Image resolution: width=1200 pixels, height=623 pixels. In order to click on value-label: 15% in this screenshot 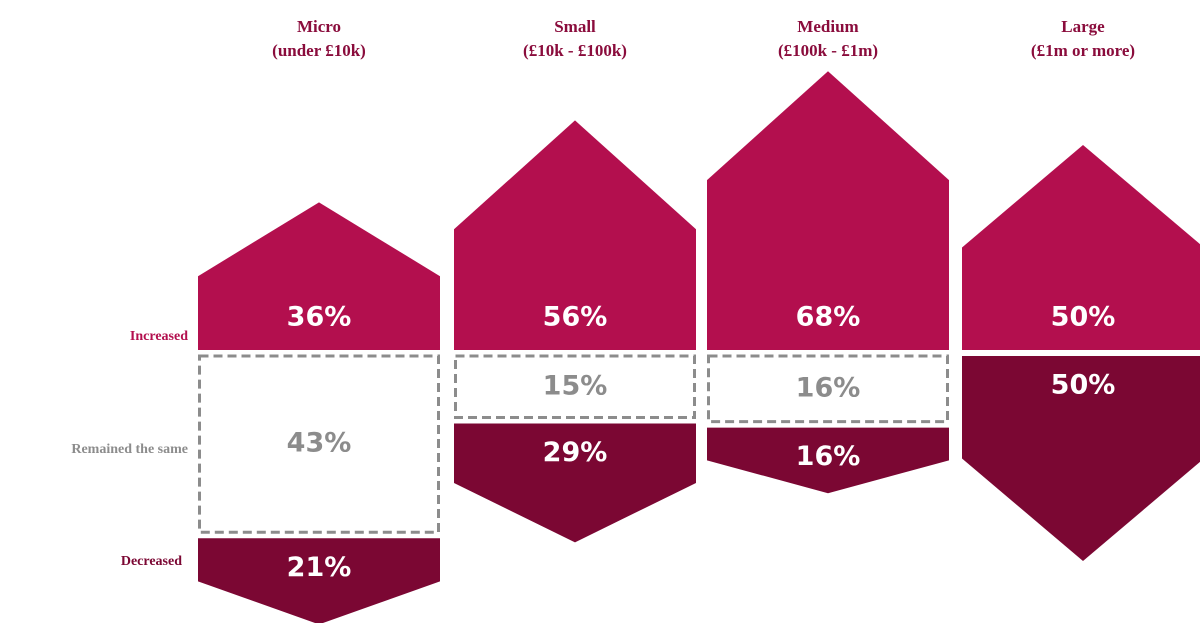, I will do `click(575, 385)`.